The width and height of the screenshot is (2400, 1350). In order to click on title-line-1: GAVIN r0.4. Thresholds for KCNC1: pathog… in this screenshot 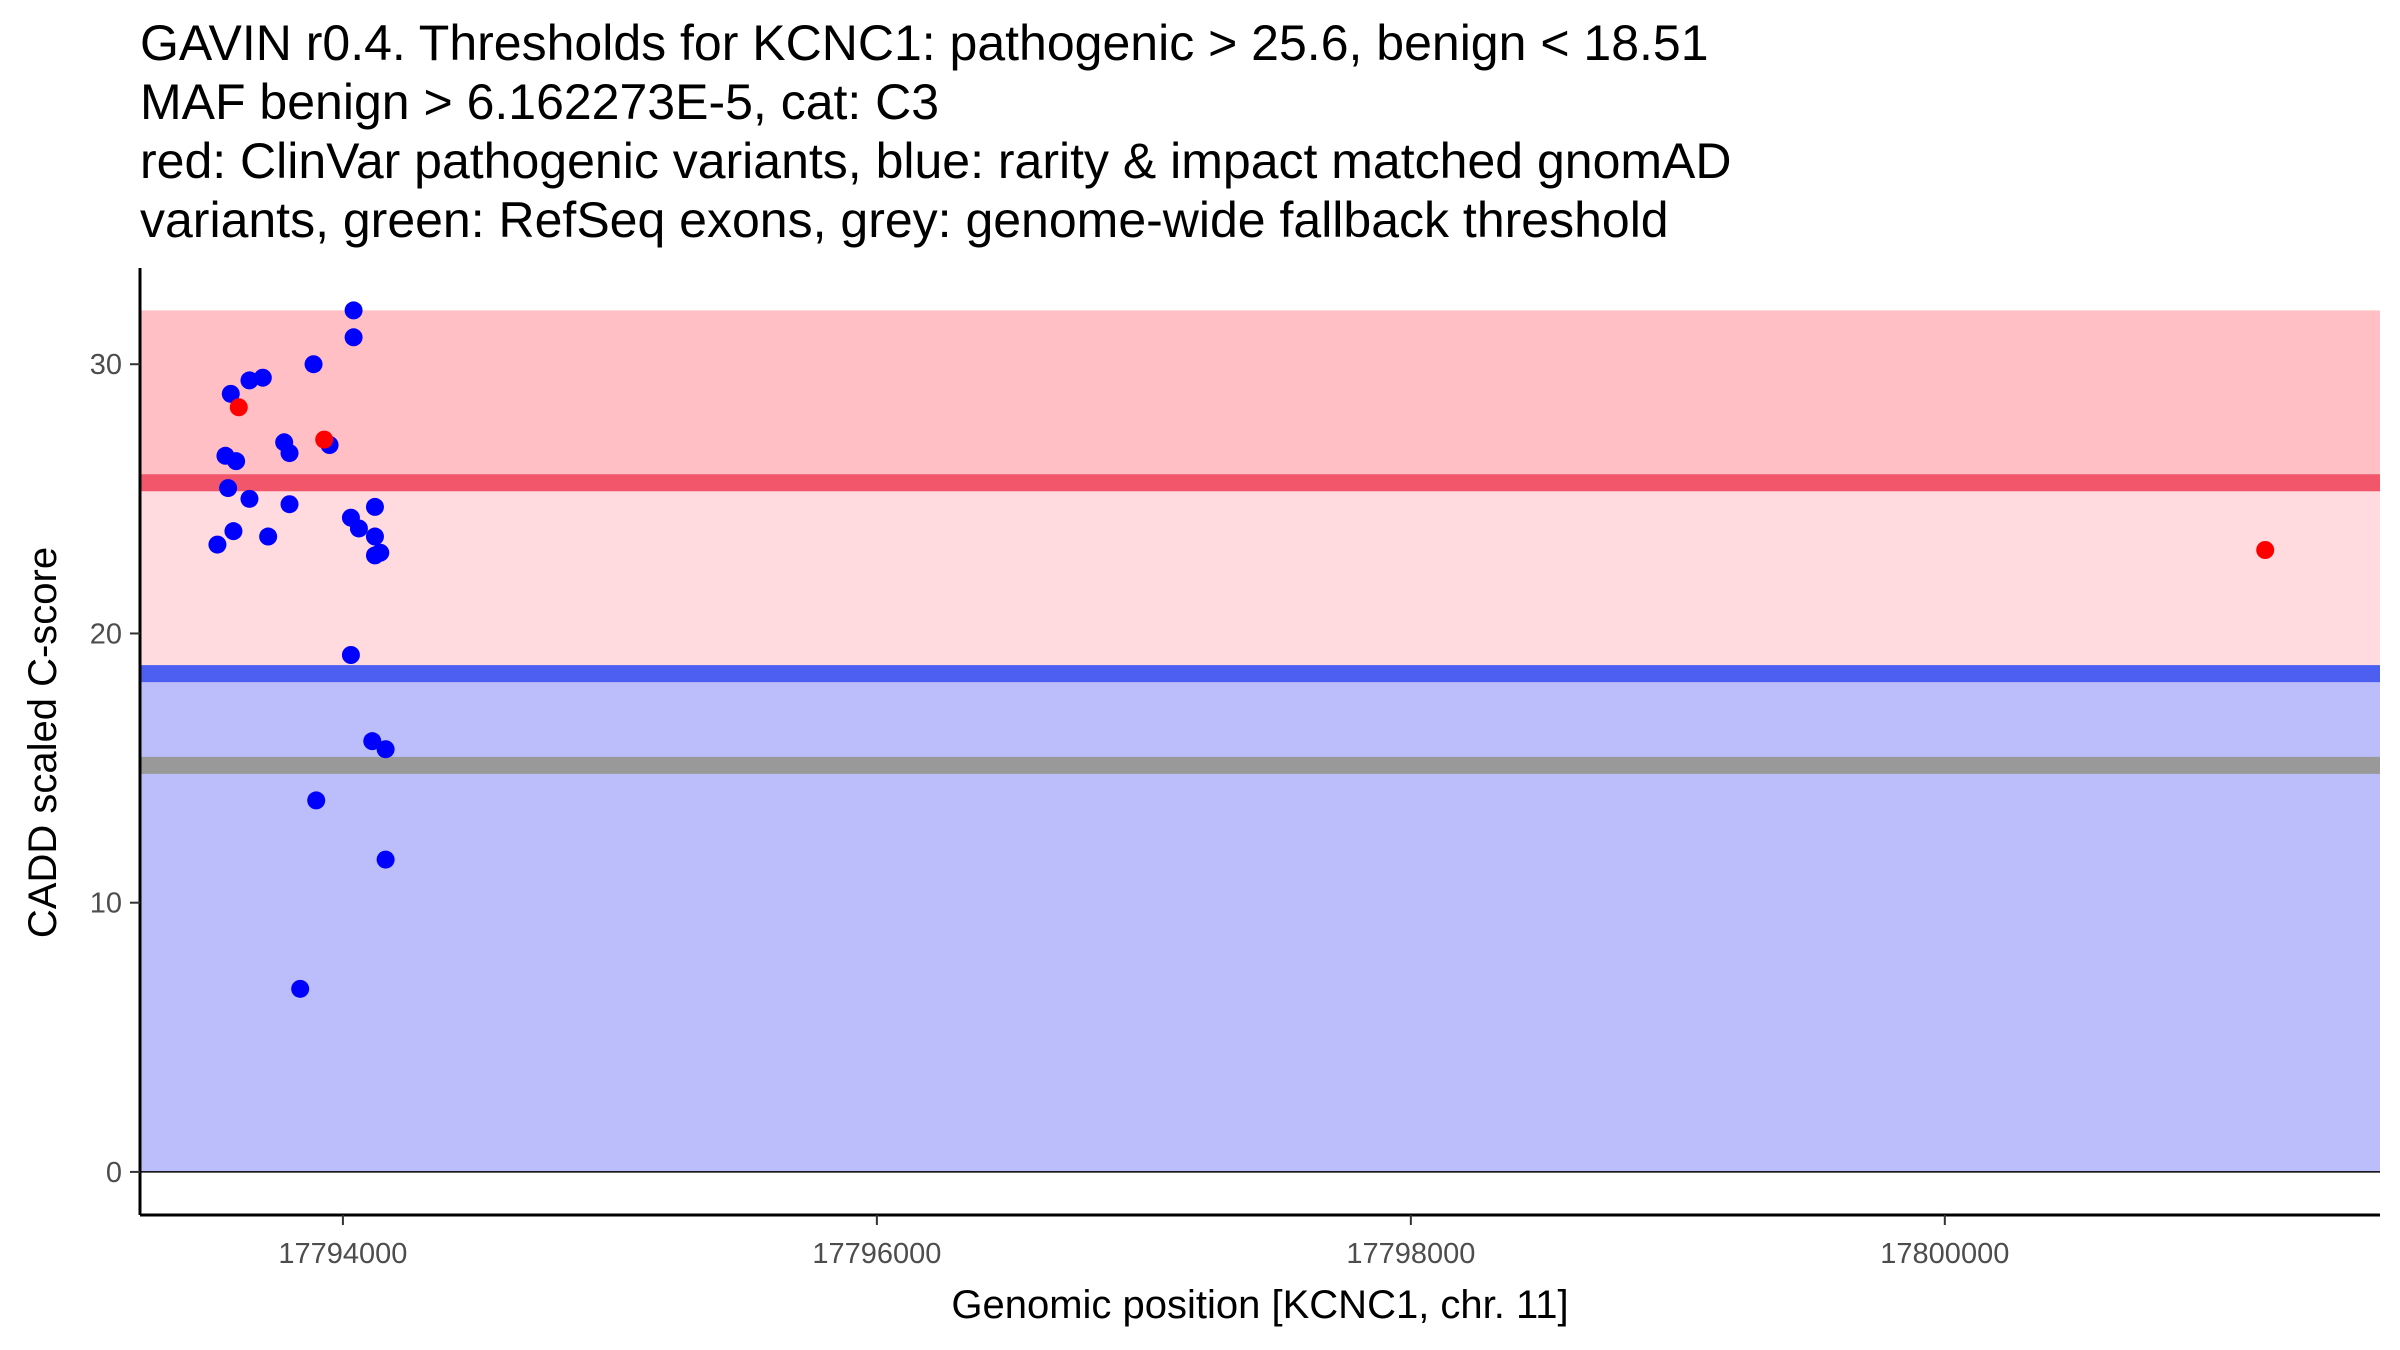, I will do `click(924, 43)`.